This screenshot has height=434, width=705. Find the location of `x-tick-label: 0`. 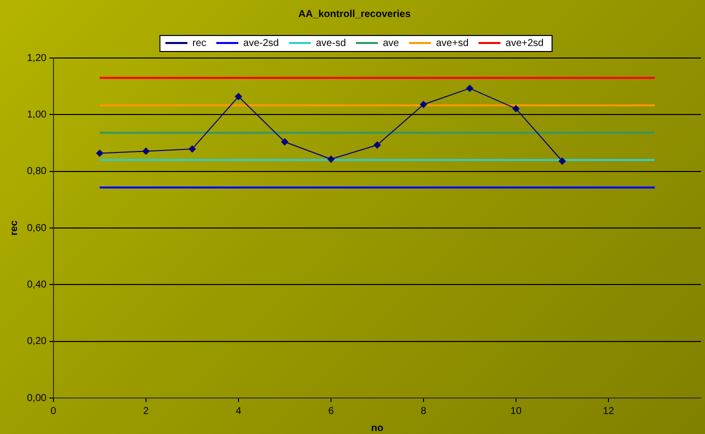

x-tick-label: 0 is located at coordinates (53, 411).